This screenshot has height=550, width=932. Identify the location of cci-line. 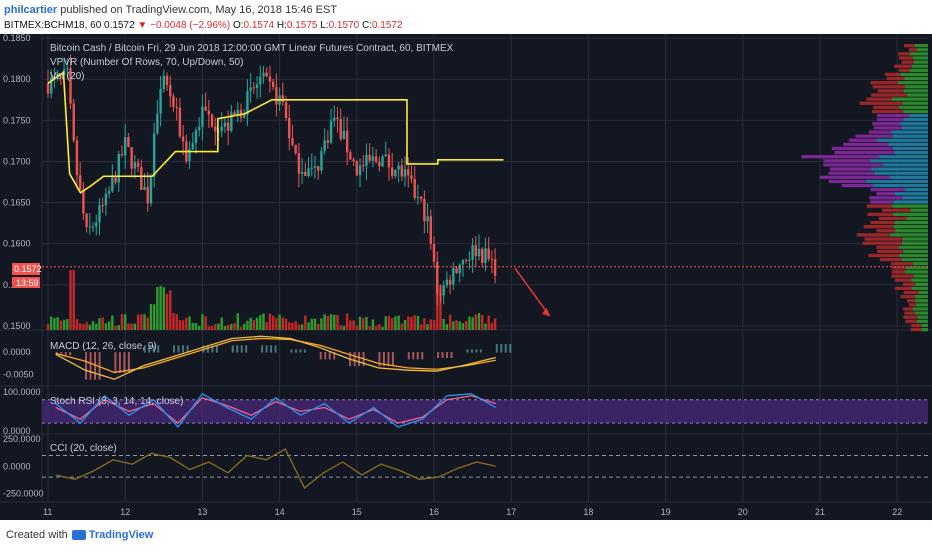
(275, 468).